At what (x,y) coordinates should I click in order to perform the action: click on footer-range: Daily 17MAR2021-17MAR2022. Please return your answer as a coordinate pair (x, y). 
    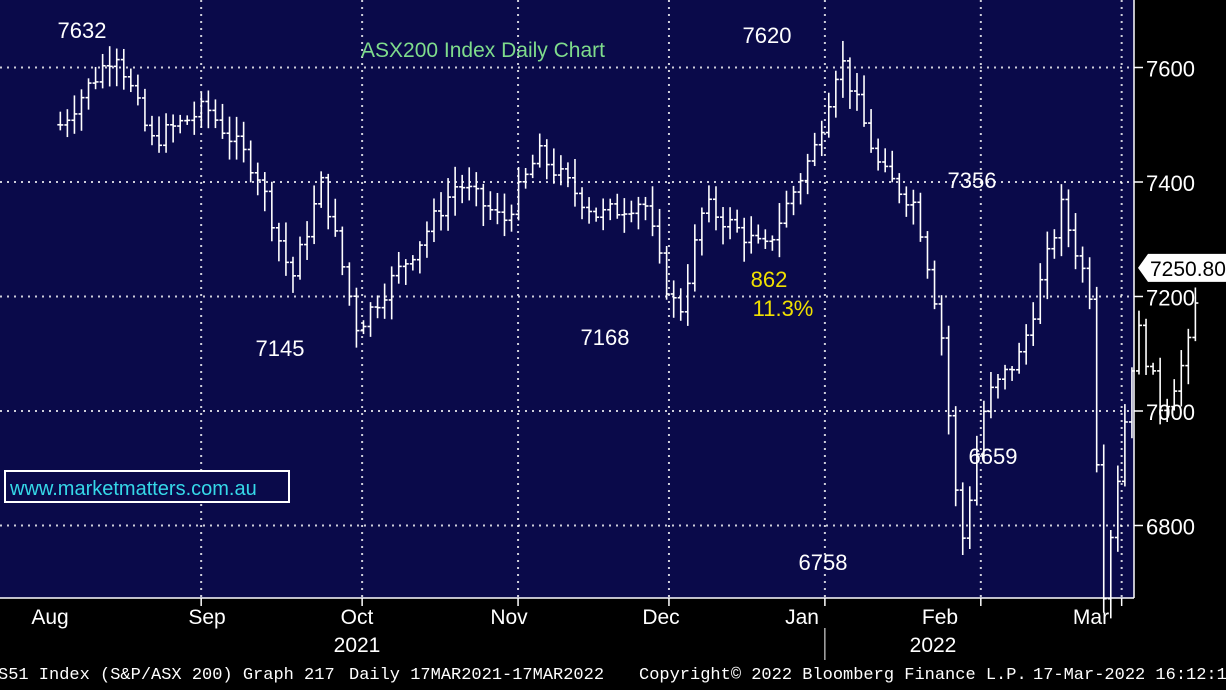
    Looking at the image, I should click on (477, 675).